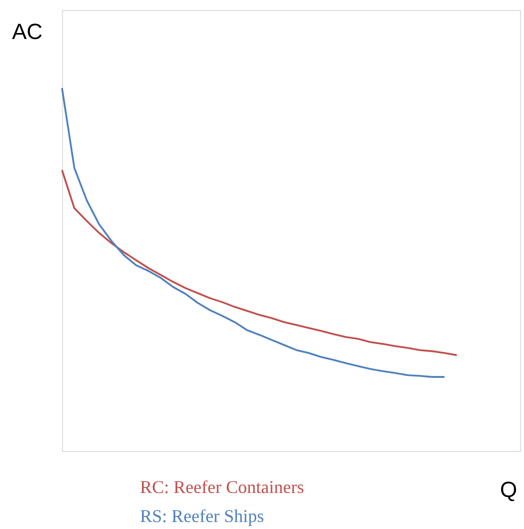 The image size is (524, 529). I want to click on text: RC: Reefer Containers, so click(222, 487).